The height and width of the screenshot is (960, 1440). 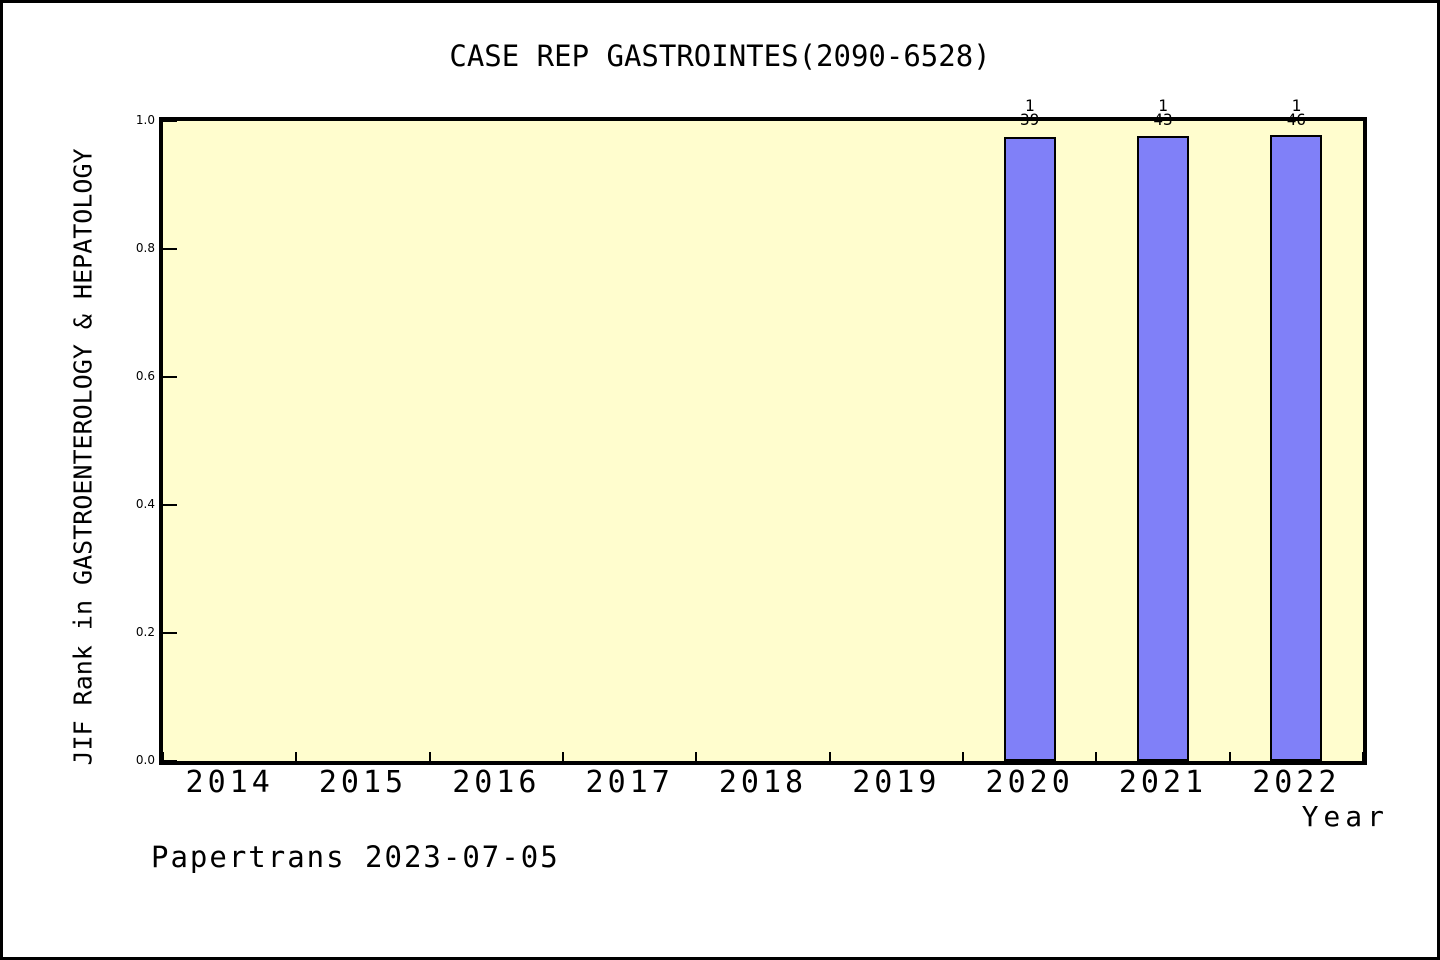 I want to click on x-tick-label: 2019, so click(x=896, y=782).